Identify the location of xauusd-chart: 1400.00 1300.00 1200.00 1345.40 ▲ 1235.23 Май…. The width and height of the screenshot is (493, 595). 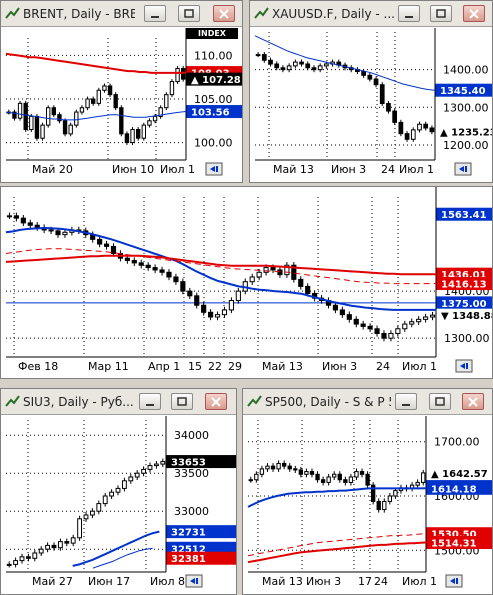
(371, 105).